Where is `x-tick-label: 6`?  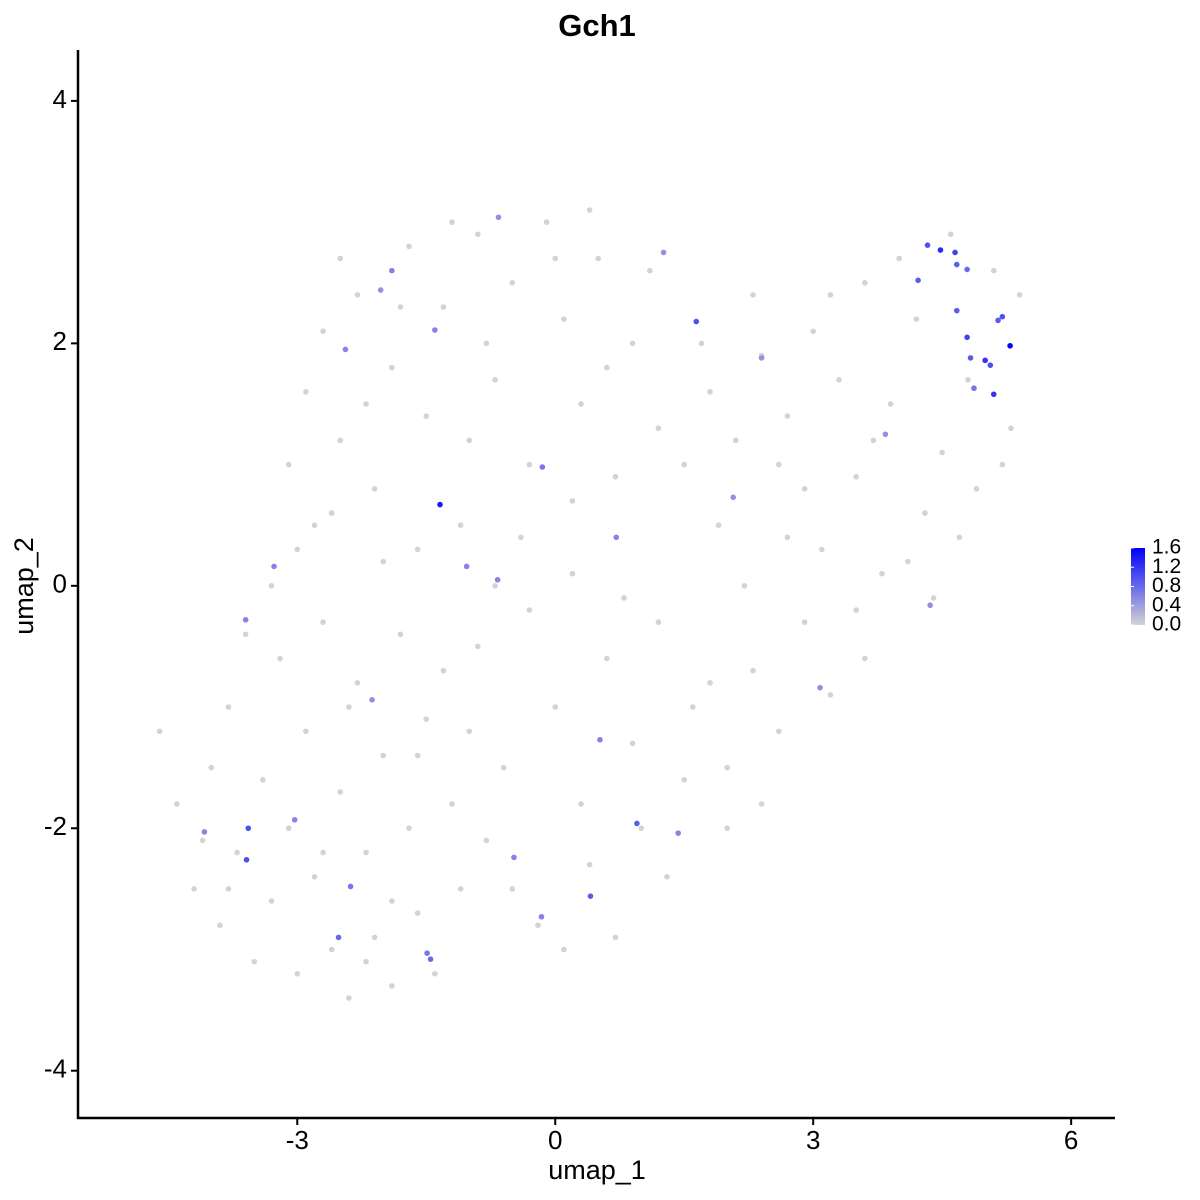 x-tick-label: 6 is located at coordinates (1071, 1140).